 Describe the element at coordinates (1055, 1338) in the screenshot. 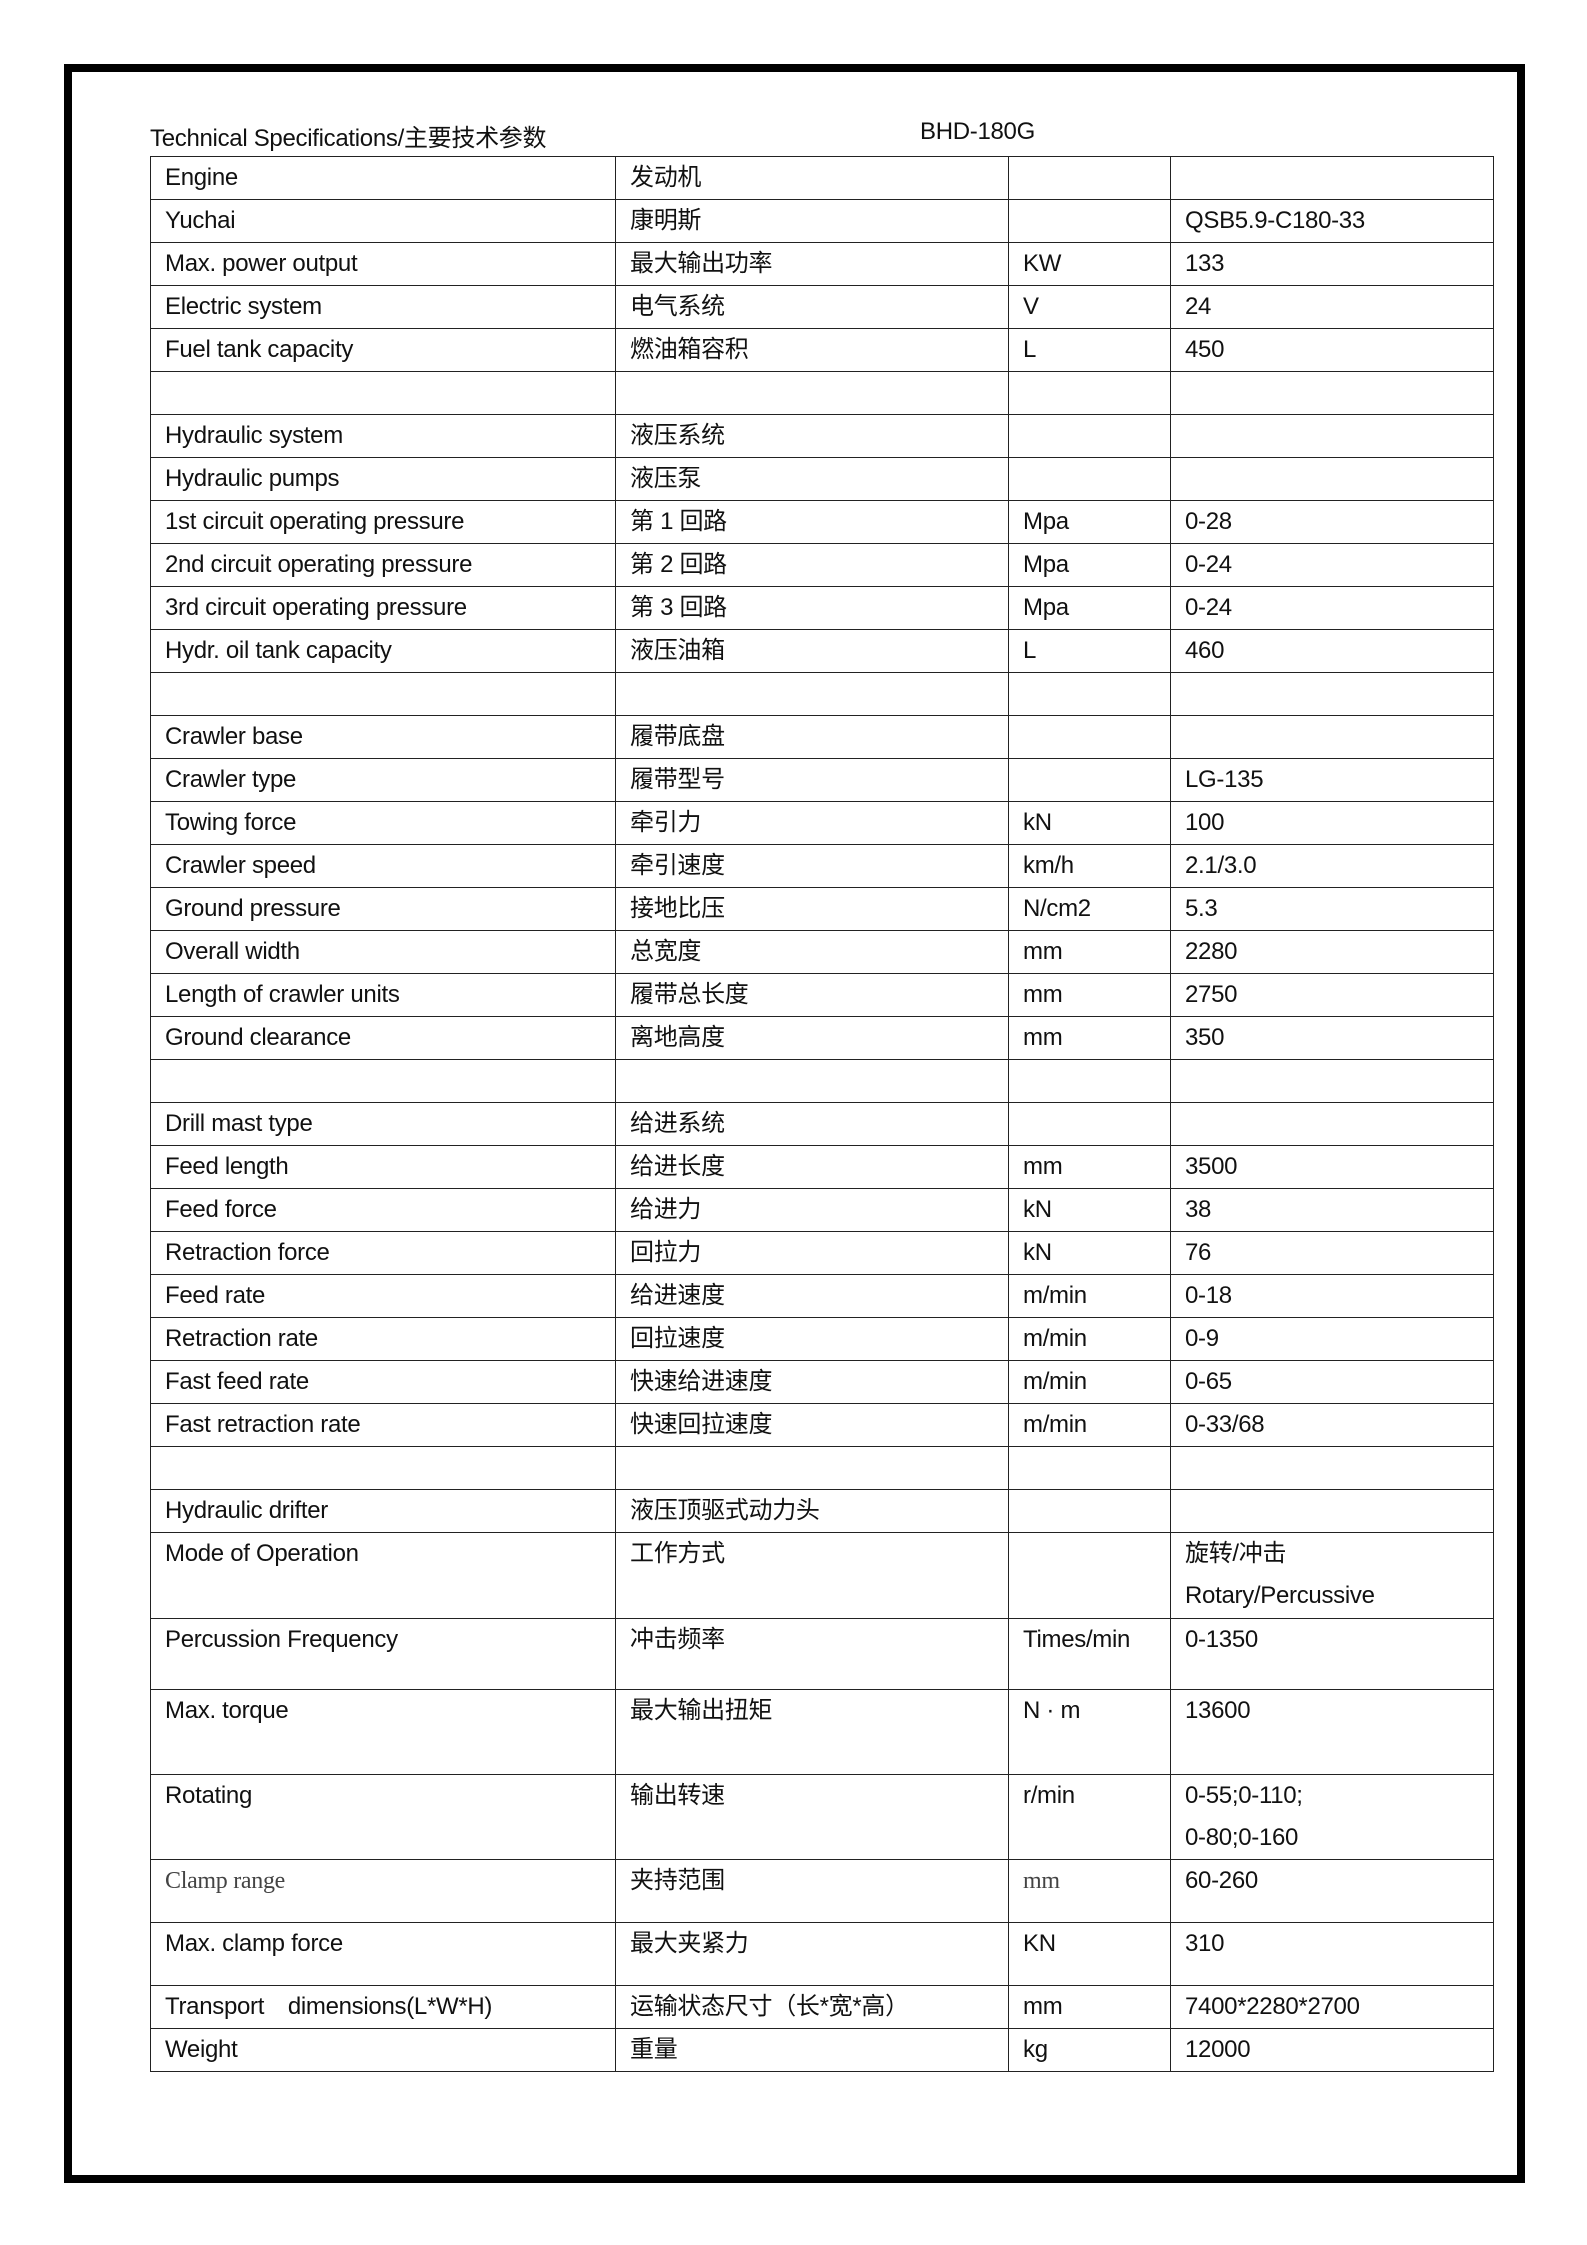

I see `cell-unit-text: m/min` at that location.